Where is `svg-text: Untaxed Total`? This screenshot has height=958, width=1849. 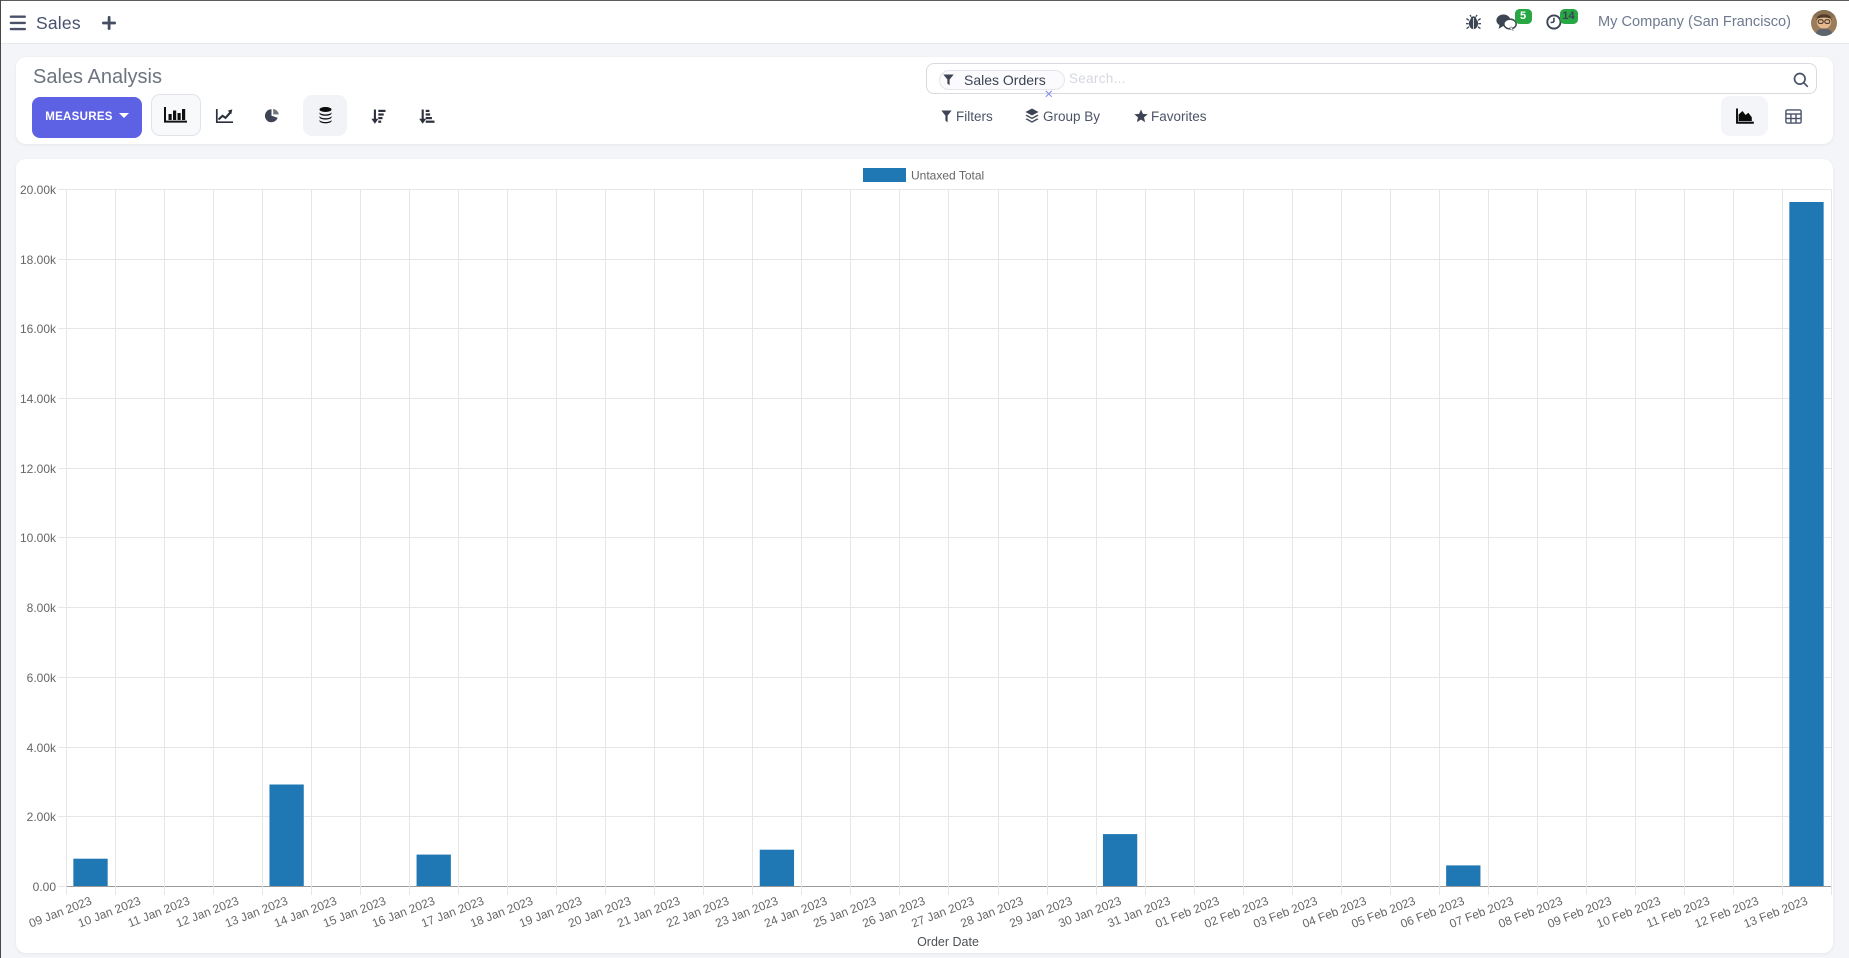 svg-text: Untaxed Total is located at coordinates (947, 176).